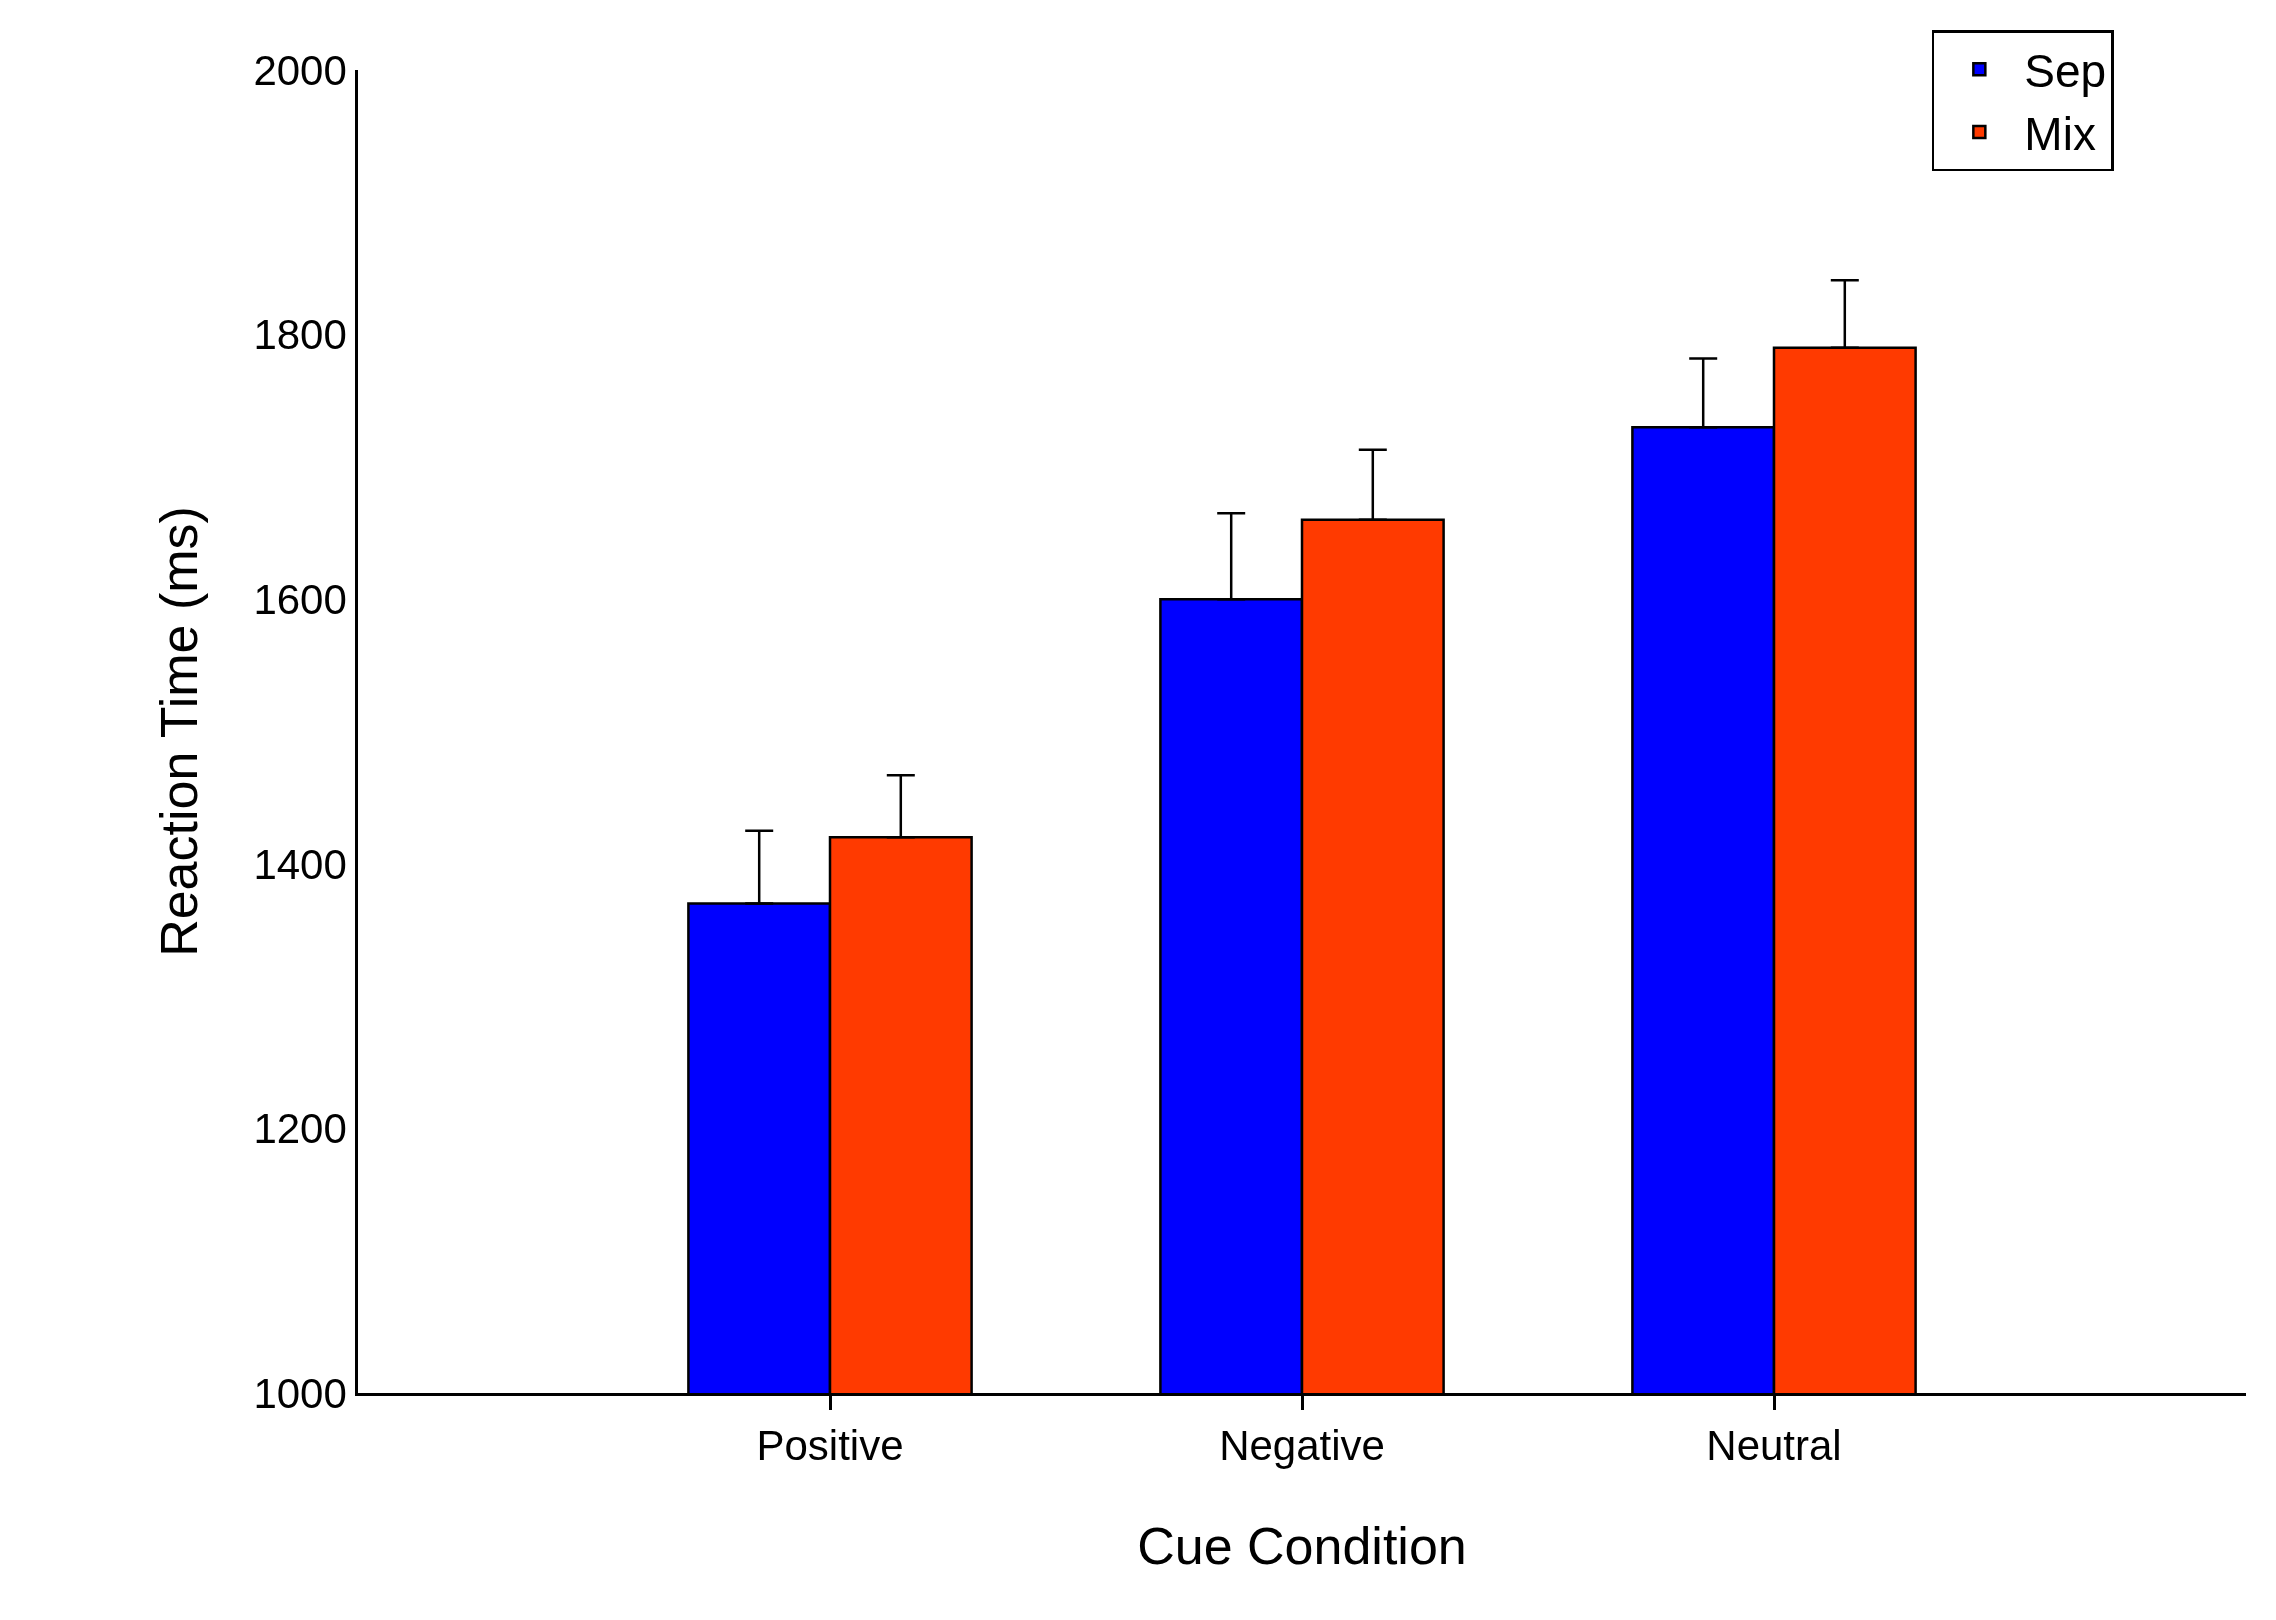 The height and width of the screenshot is (1620, 2276). Describe the element at coordinates (1774, 1446) in the screenshot. I see `x-tick-label: Neutral` at that location.